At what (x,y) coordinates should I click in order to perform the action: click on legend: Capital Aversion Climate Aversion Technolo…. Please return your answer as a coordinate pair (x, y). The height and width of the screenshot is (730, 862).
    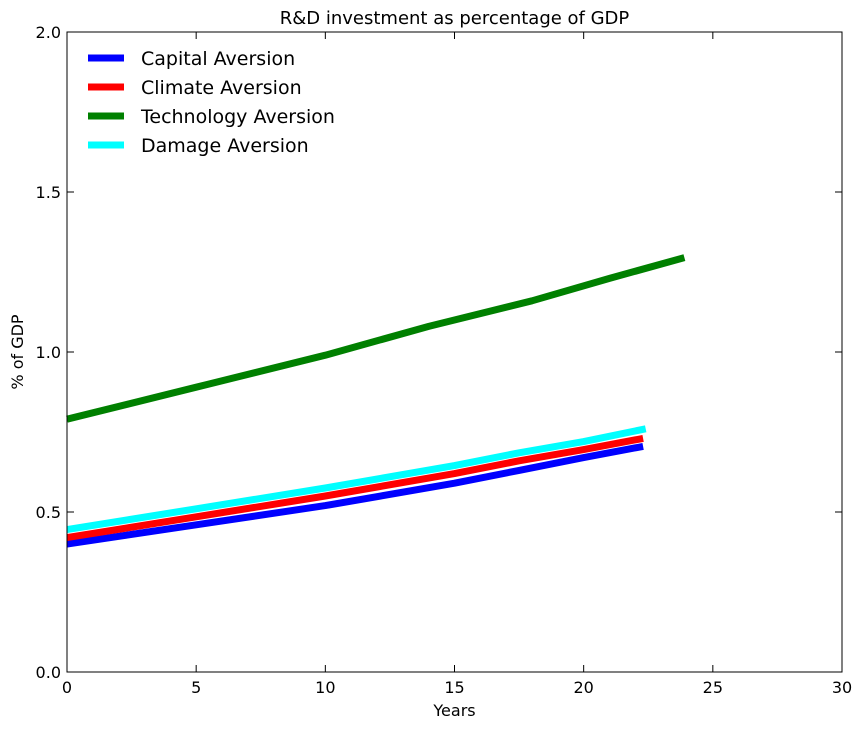
    Looking at the image, I should click on (211, 102).